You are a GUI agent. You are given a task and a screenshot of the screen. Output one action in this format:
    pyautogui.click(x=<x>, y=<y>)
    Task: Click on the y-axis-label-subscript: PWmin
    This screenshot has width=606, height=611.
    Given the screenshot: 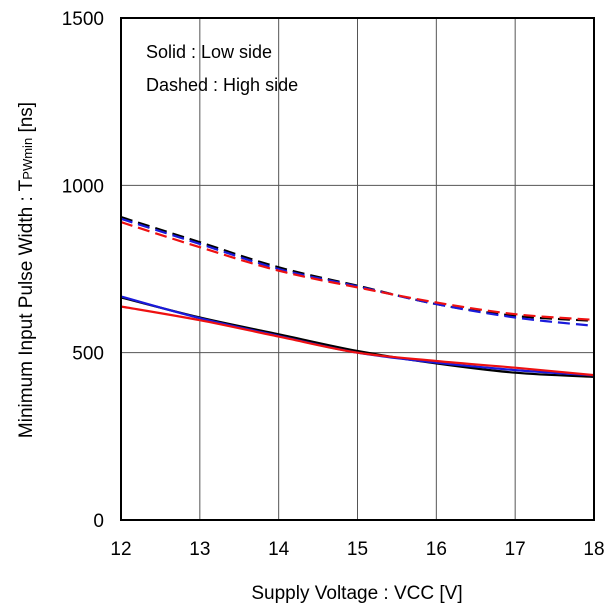 What is the action you would take?
    pyautogui.click(x=27, y=159)
    